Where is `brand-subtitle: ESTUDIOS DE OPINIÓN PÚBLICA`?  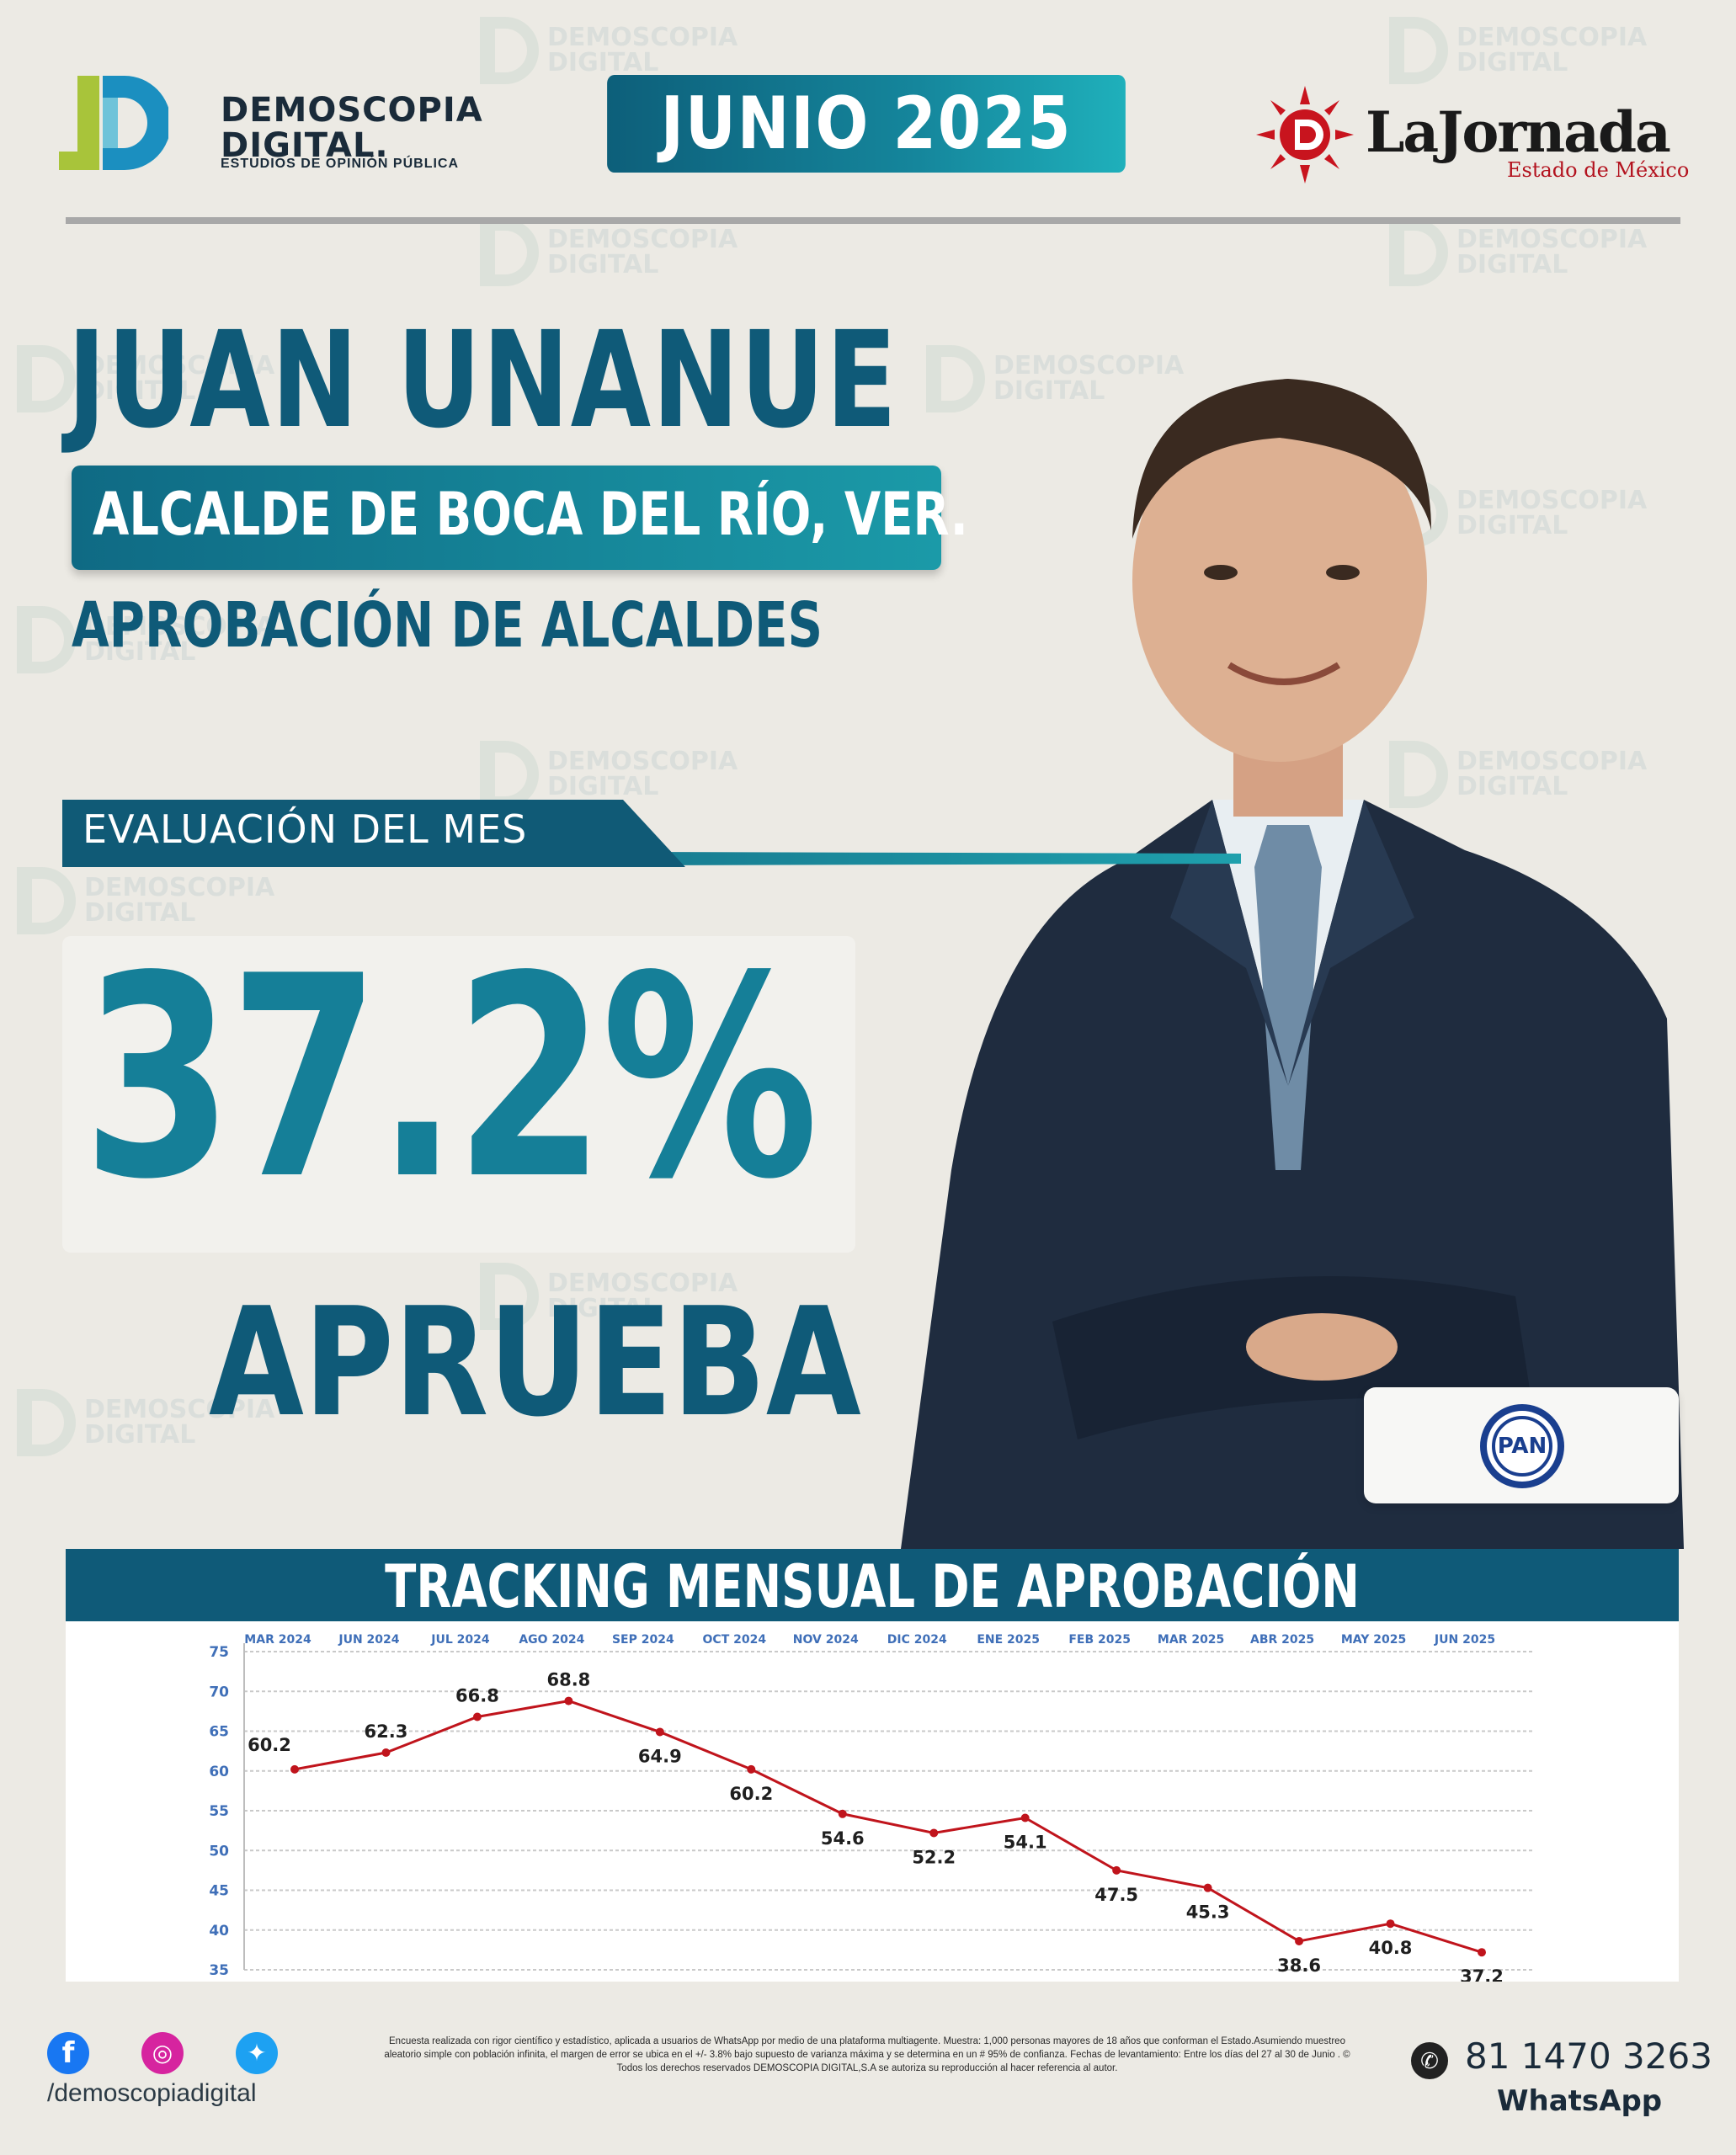 brand-subtitle: ESTUDIOS DE OPINIÓN PÚBLICA is located at coordinates (340, 164).